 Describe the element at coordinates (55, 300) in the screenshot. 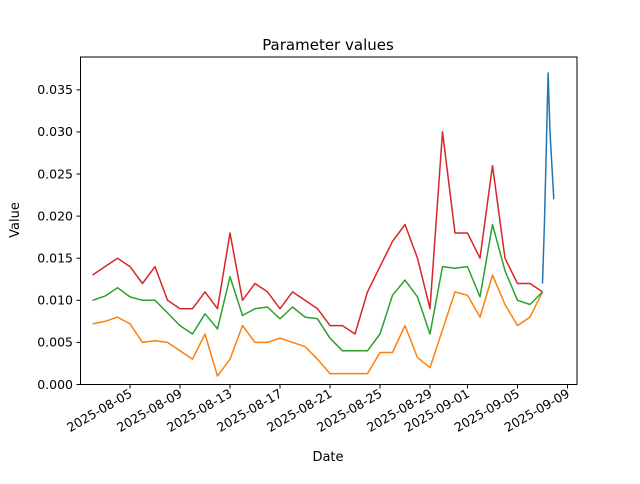

I see `y-tick-label: 0.010` at that location.